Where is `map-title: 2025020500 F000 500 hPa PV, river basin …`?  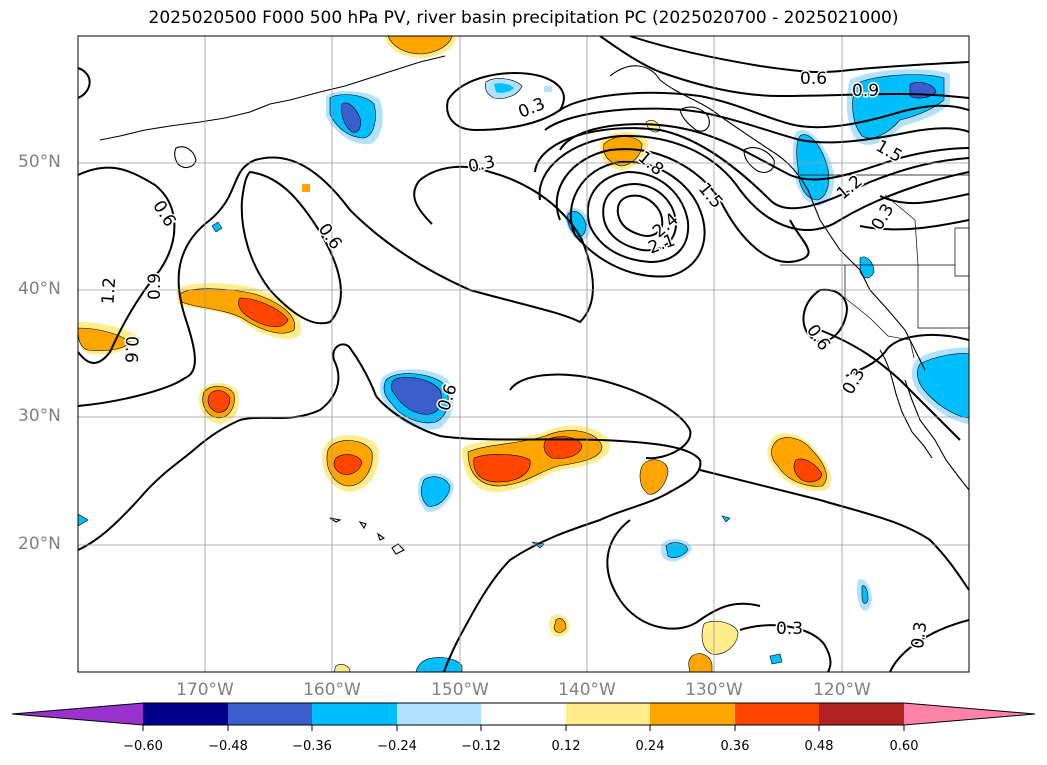 map-title: 2025020500 F000 500 hPa PV, river basin … is located at coordinates (523, 18).